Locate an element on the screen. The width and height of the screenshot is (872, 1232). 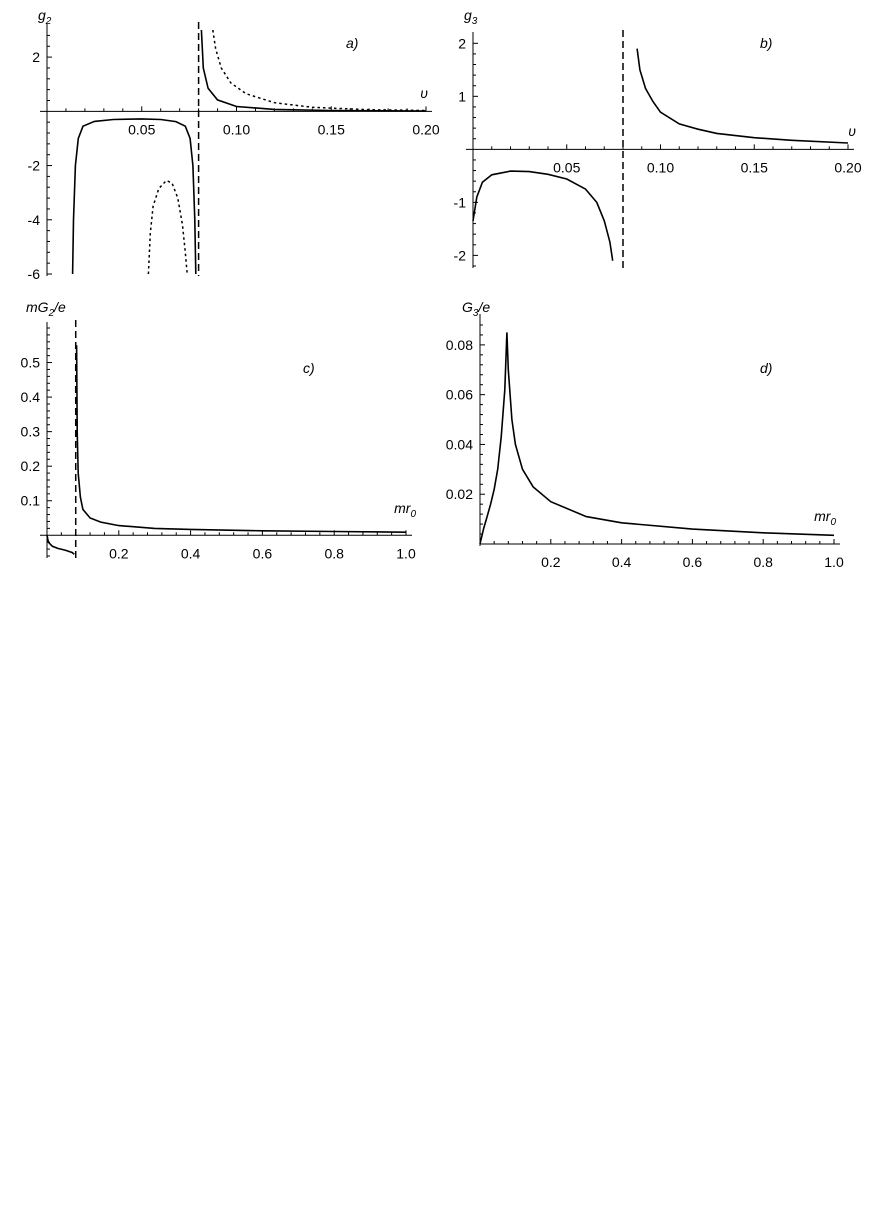
y-tick-label: -6 is located at coordinates (34, 274).